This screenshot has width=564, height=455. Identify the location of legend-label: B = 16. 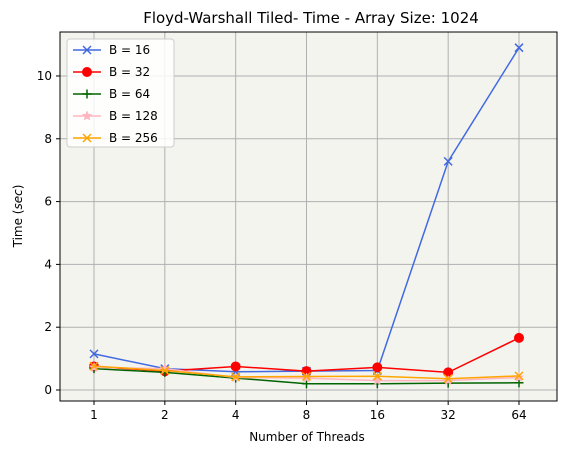
(129, 50).